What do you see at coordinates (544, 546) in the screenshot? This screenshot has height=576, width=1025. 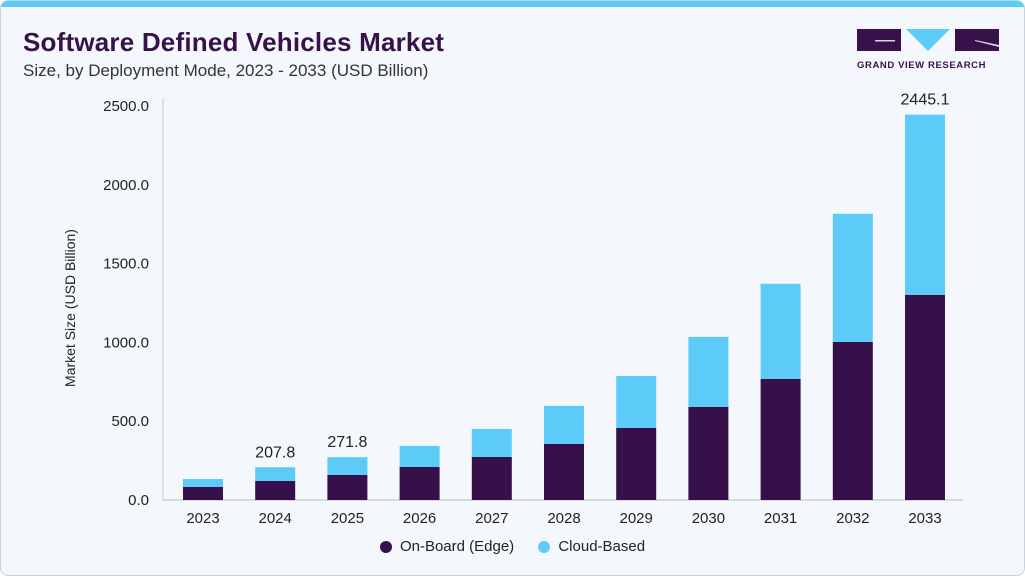 I see `legend-swatch-cloud` at bounding box center [544, 546].